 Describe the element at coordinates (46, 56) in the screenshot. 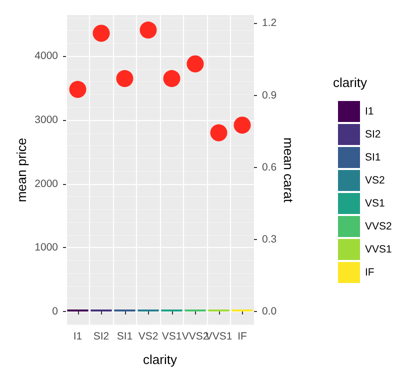

I see `y-tick-label: 4000` at that location.